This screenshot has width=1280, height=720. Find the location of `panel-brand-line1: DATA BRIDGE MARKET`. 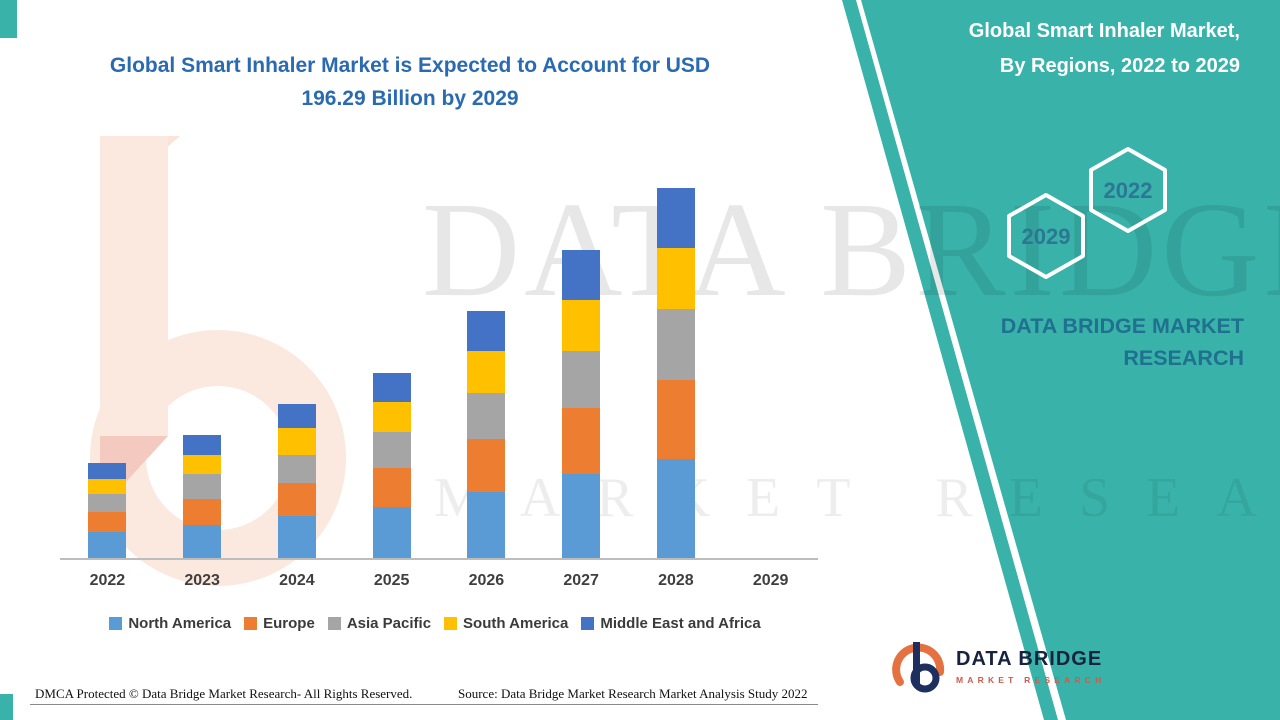

panel-brand-line1: DATA BRIDGE MARKET is located at coordinates (1122, 326).